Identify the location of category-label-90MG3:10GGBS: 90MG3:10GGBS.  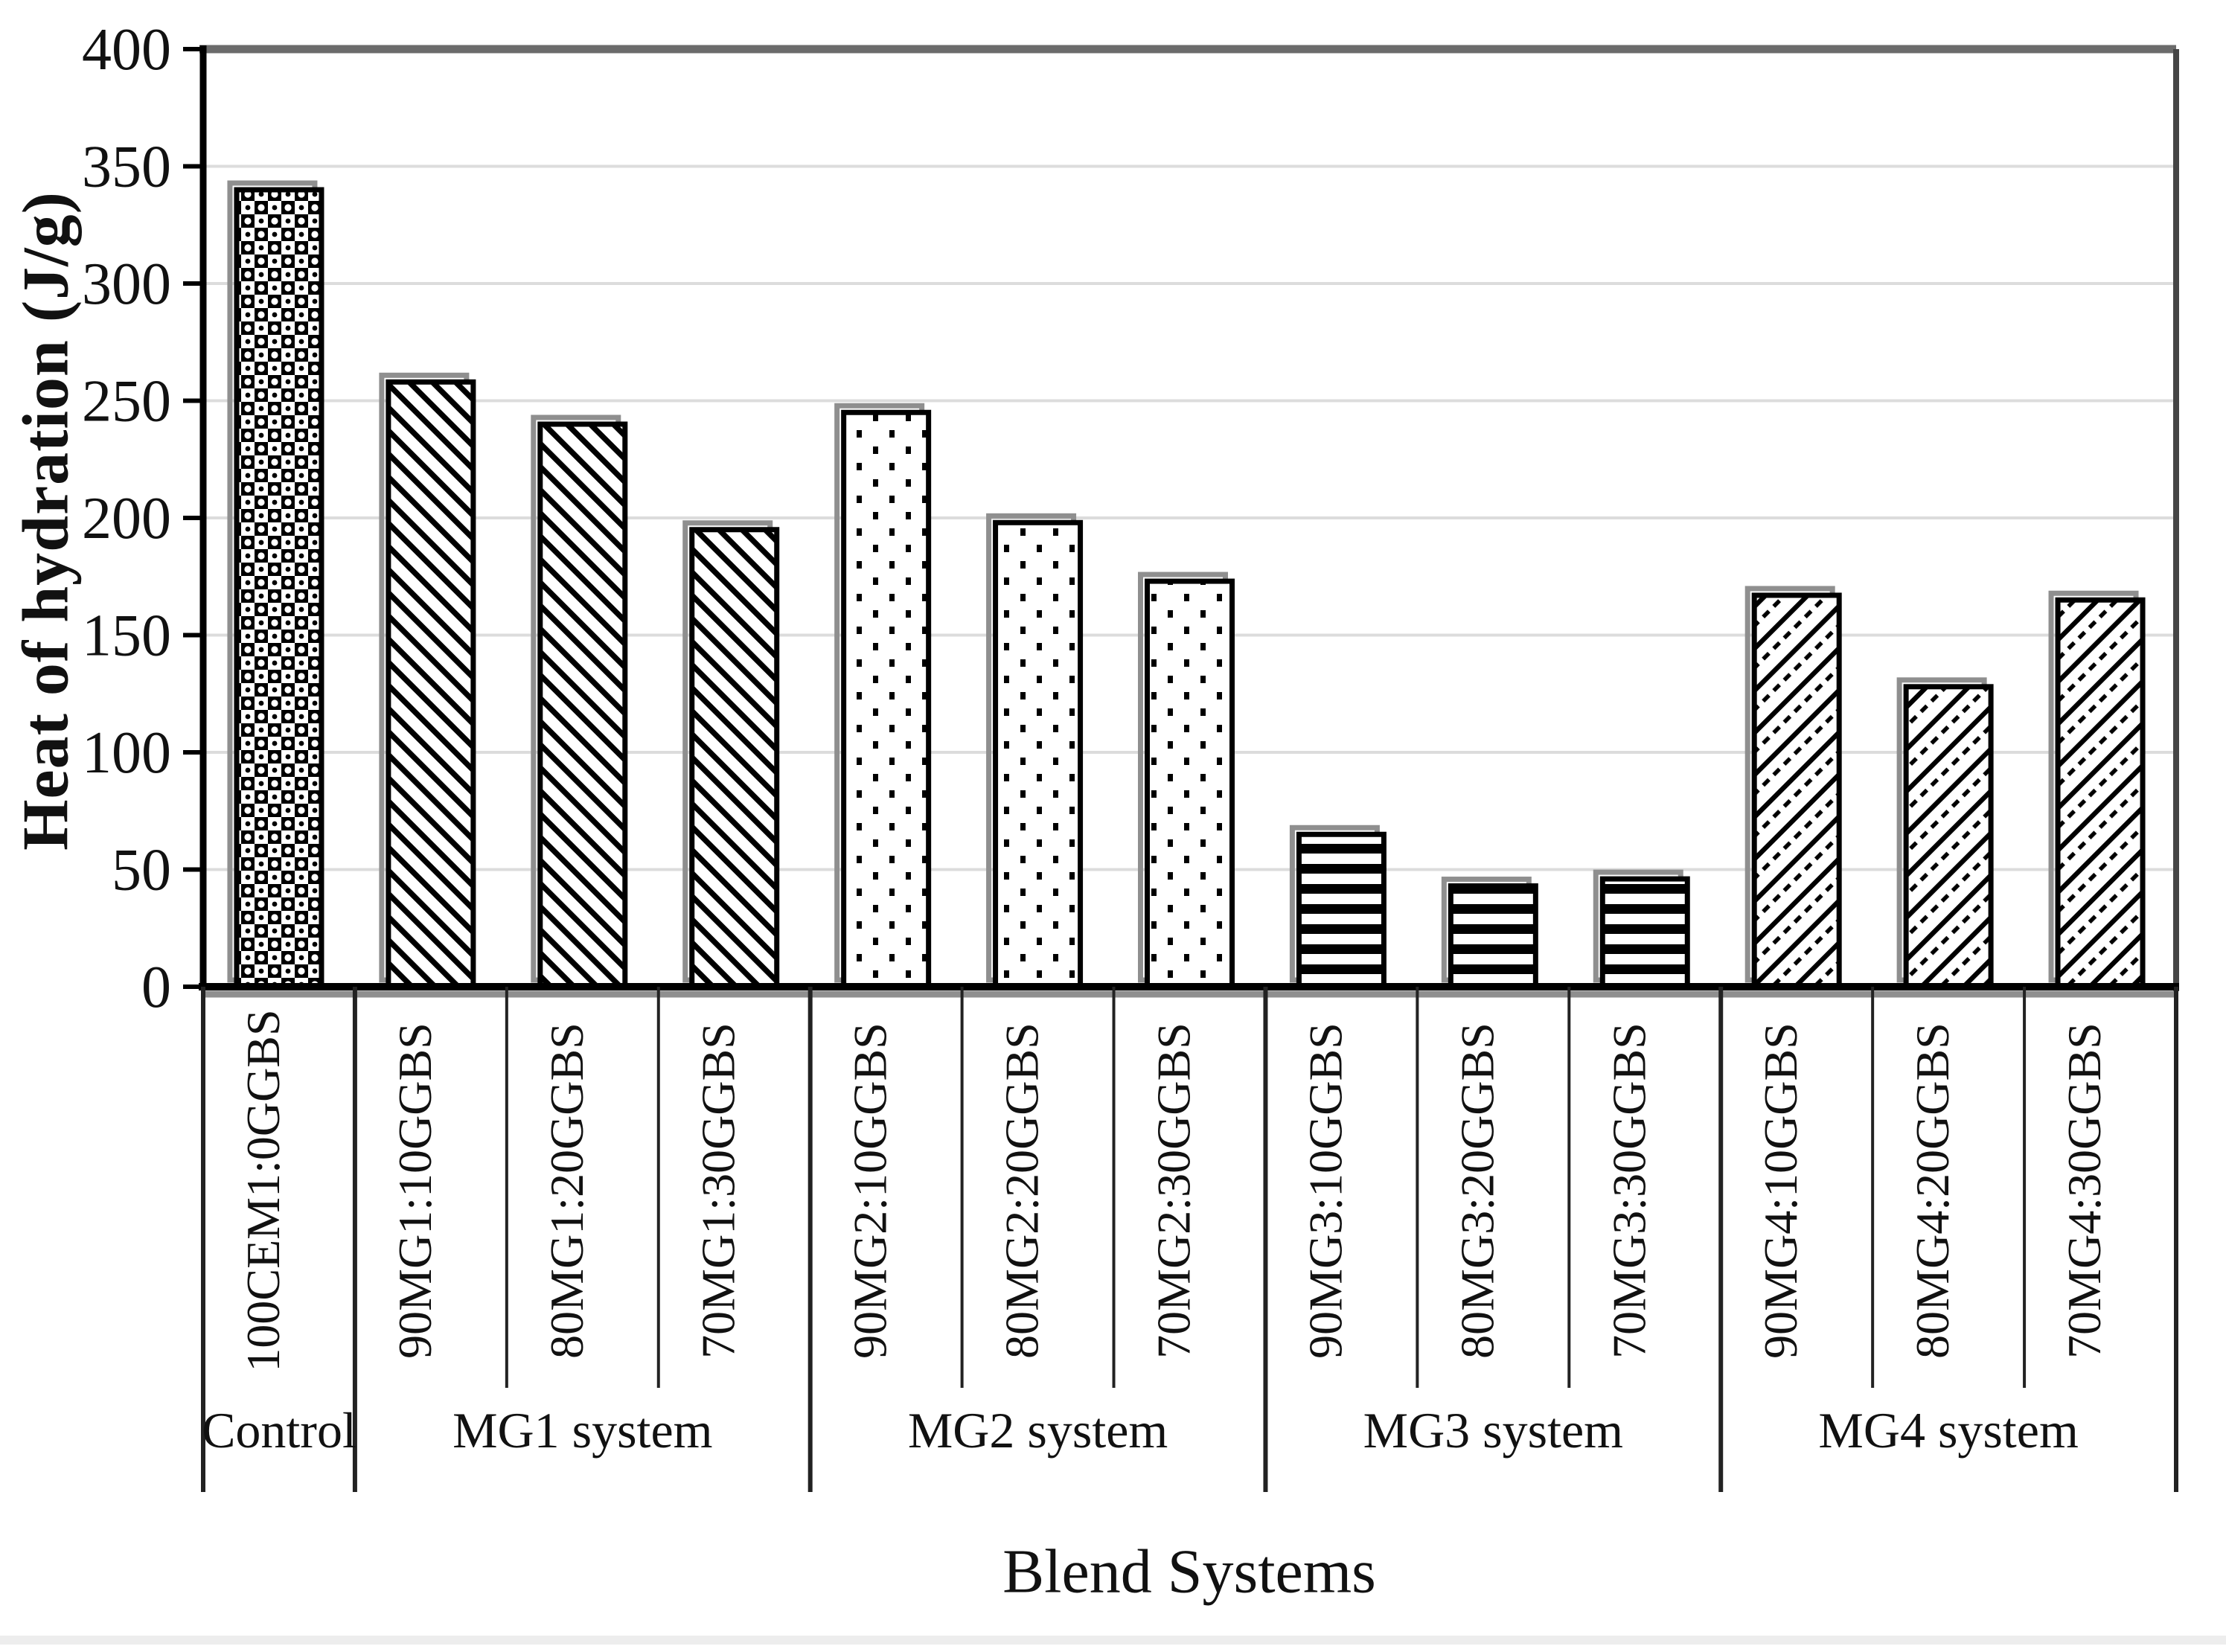
(1325, 1190).